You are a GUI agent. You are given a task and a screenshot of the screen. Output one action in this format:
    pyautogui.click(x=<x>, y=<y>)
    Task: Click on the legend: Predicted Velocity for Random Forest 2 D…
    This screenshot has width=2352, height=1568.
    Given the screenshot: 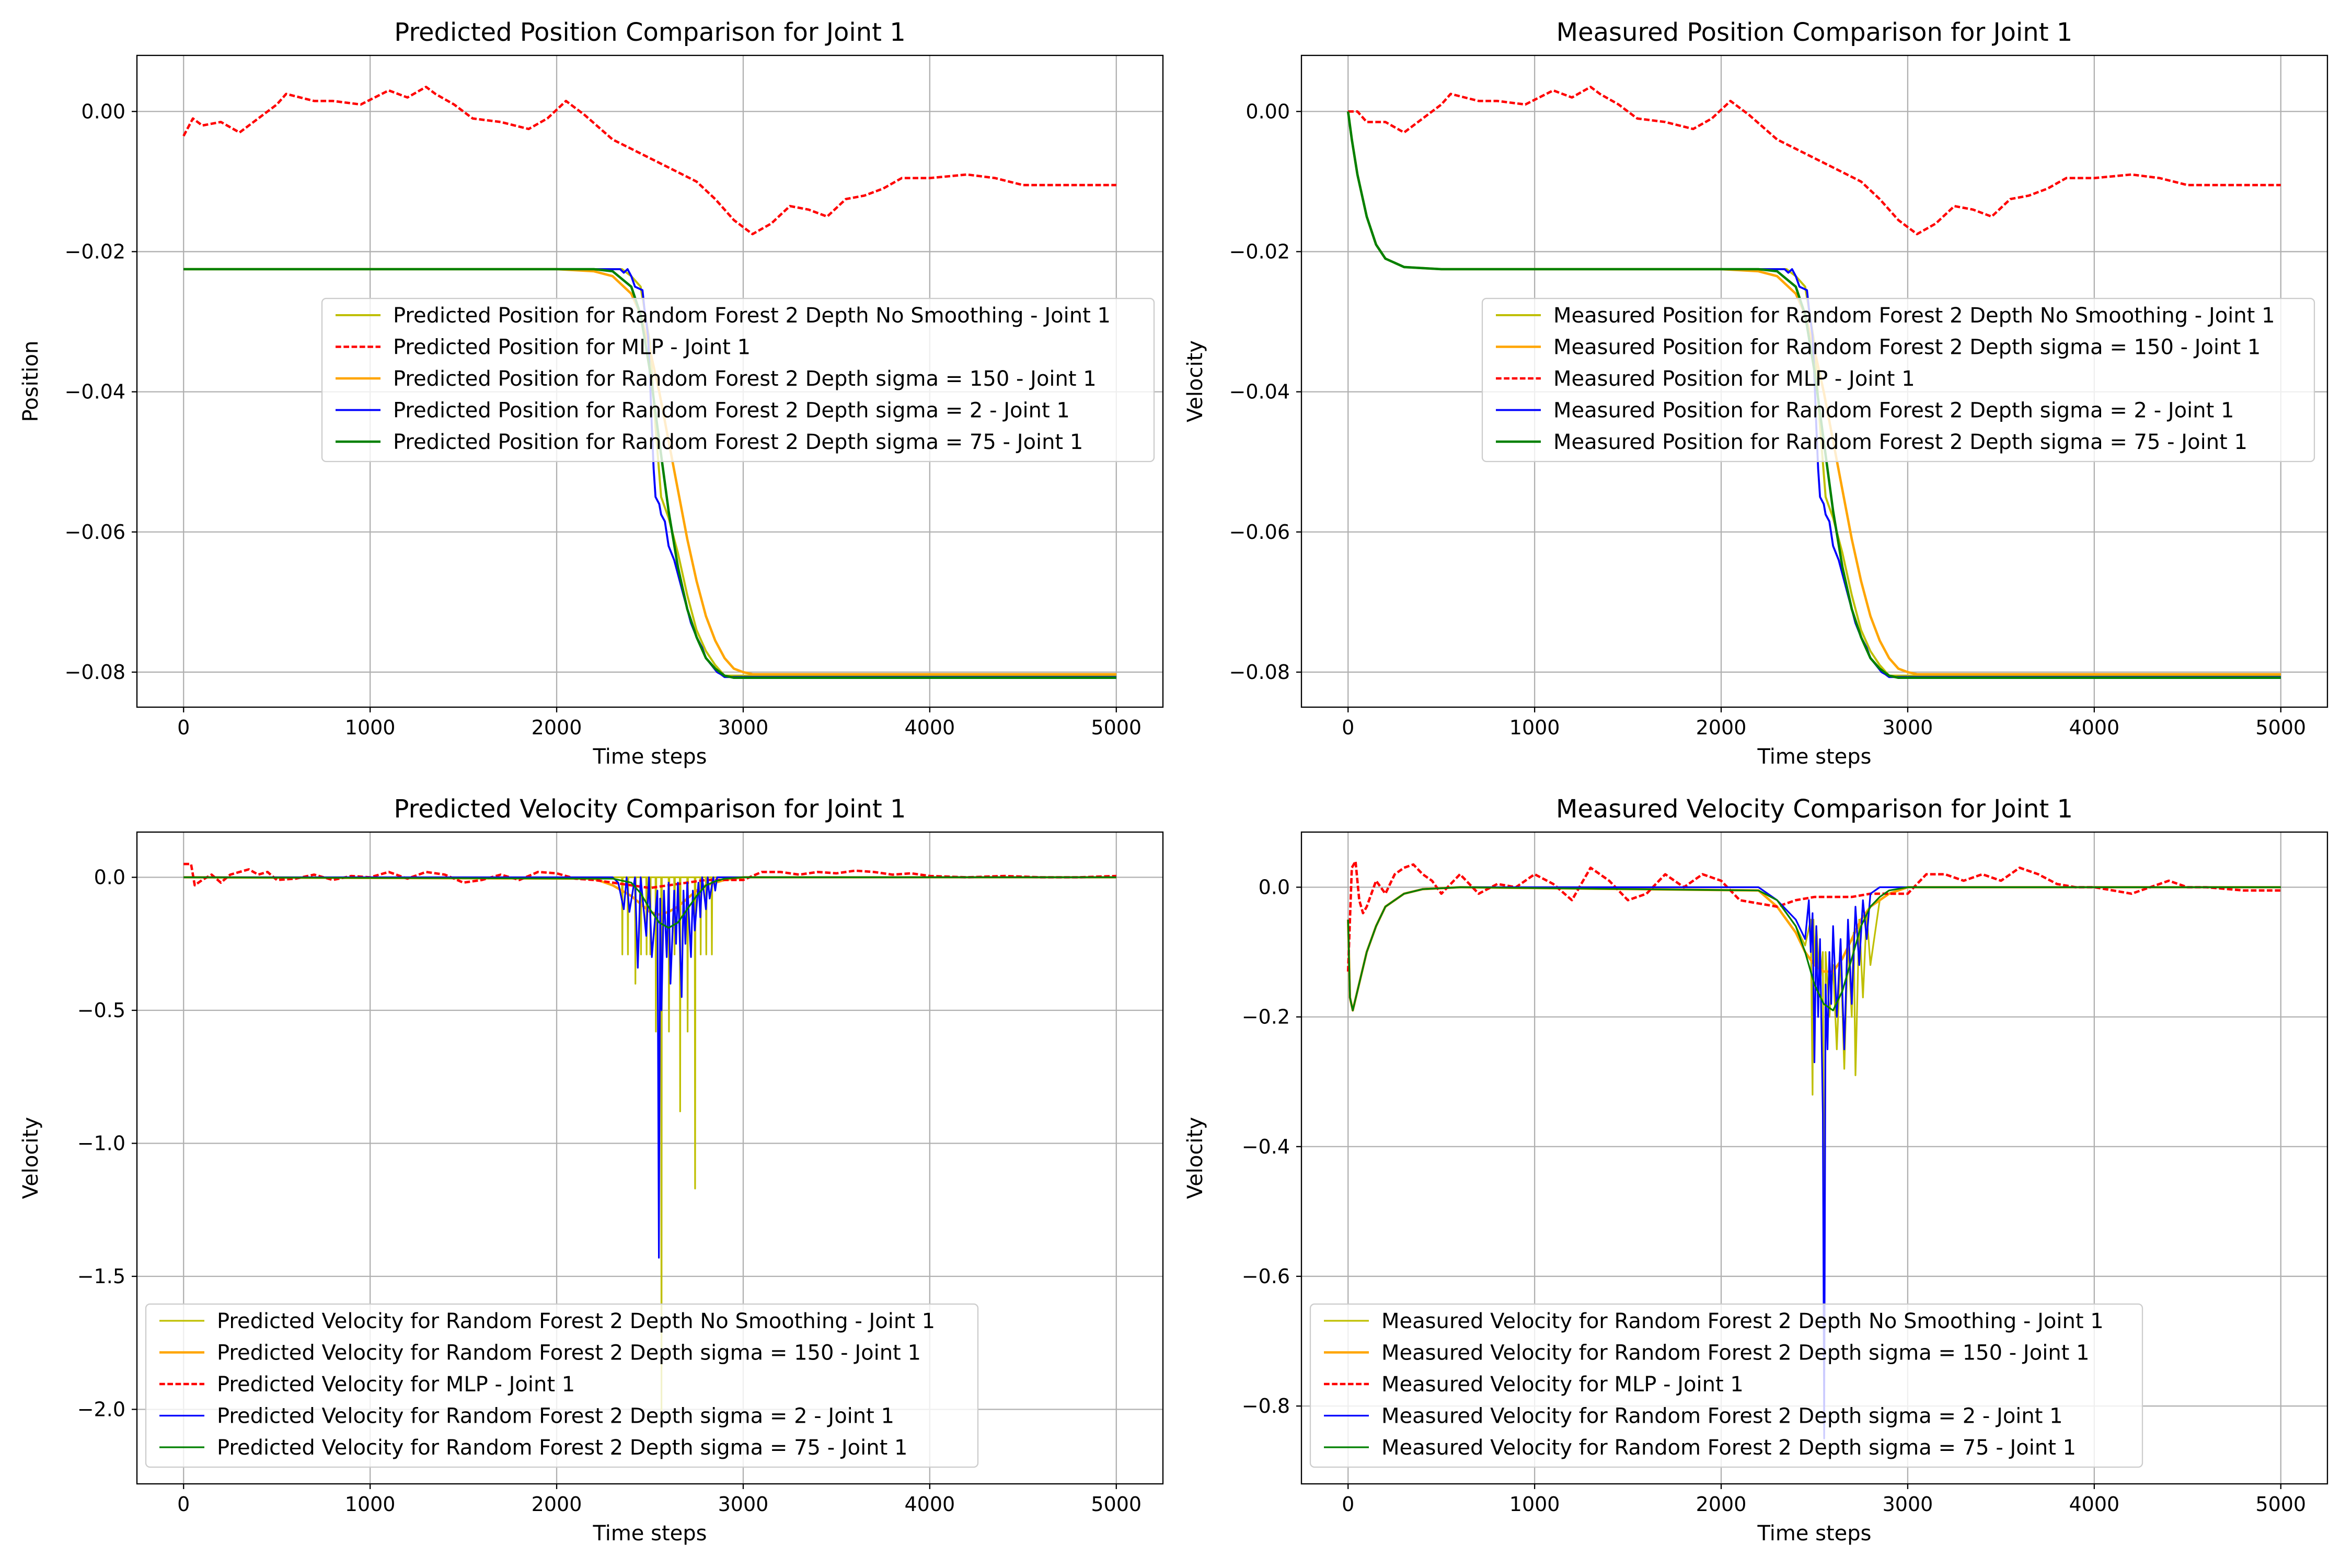 What is the action you would take?
    pyautogui.click(x=562, y=1385)
    